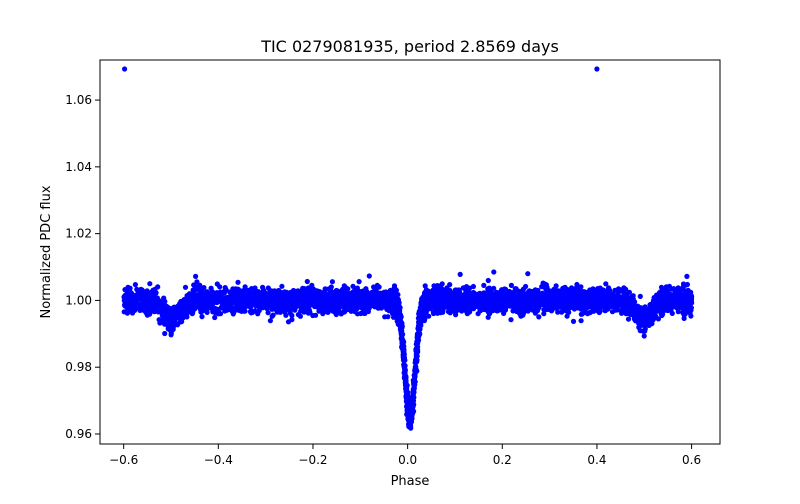  I want to click on chart-title: TIC 0279081935, period 2.8569 days, so click(409, 46).